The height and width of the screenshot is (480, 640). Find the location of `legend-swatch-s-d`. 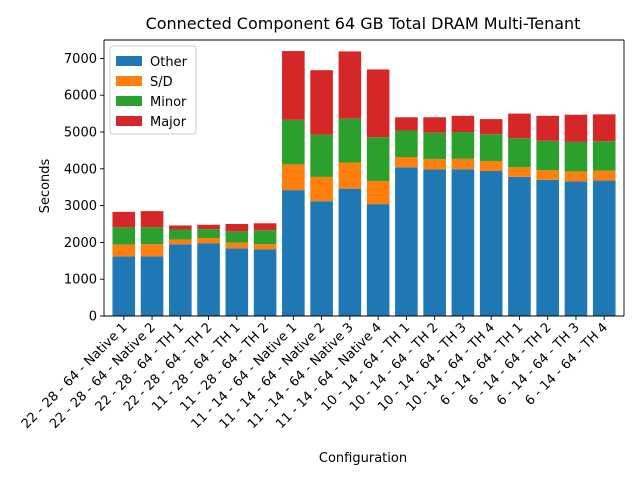

legend-swatch-s-d is located at coordinates (129, 81).